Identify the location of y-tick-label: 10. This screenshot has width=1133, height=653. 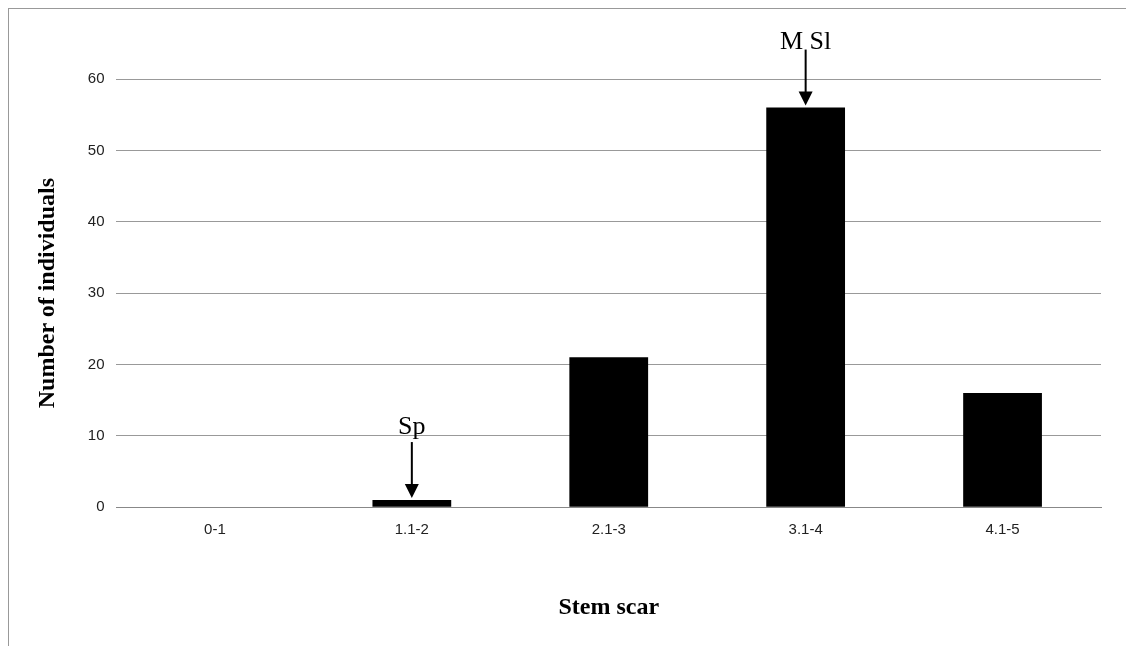
(96, 434).